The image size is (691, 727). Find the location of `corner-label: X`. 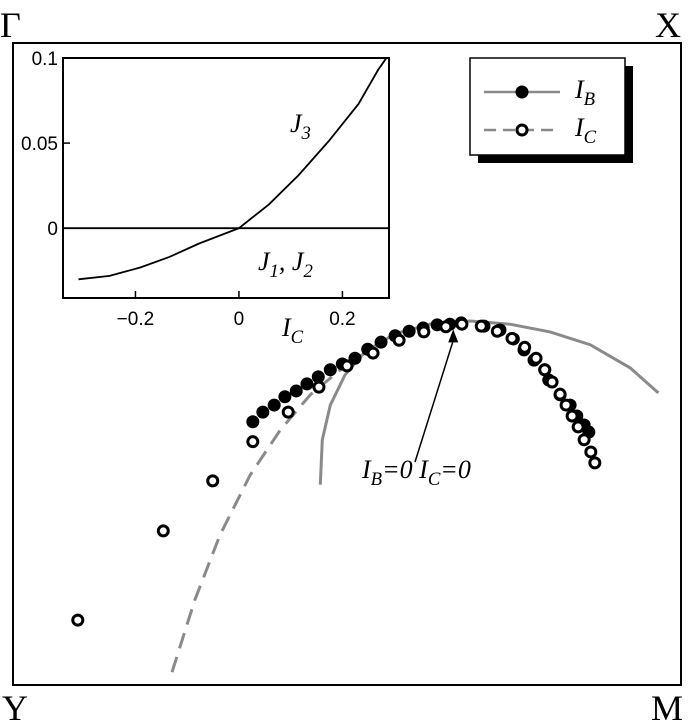

corner-label: X is located at coordinates (668, 25).